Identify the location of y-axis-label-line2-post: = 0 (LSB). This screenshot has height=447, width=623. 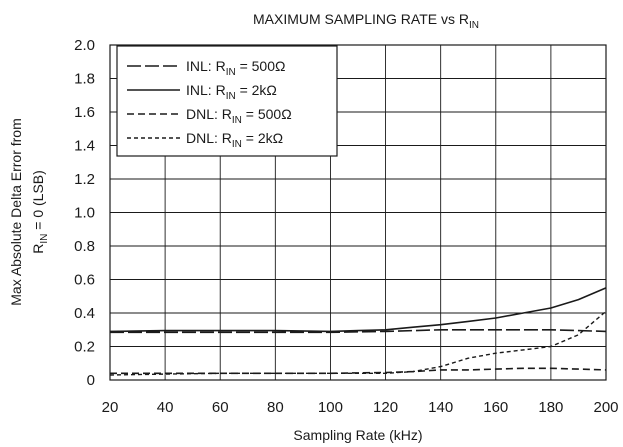
(38, 201).